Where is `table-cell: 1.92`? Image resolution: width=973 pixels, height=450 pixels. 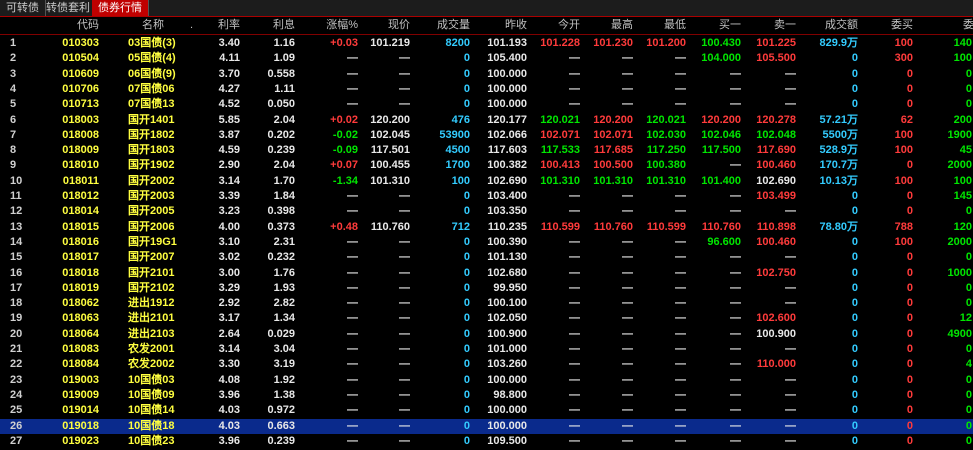
table-cell: 1.92 is located at coordinates (284, 379).